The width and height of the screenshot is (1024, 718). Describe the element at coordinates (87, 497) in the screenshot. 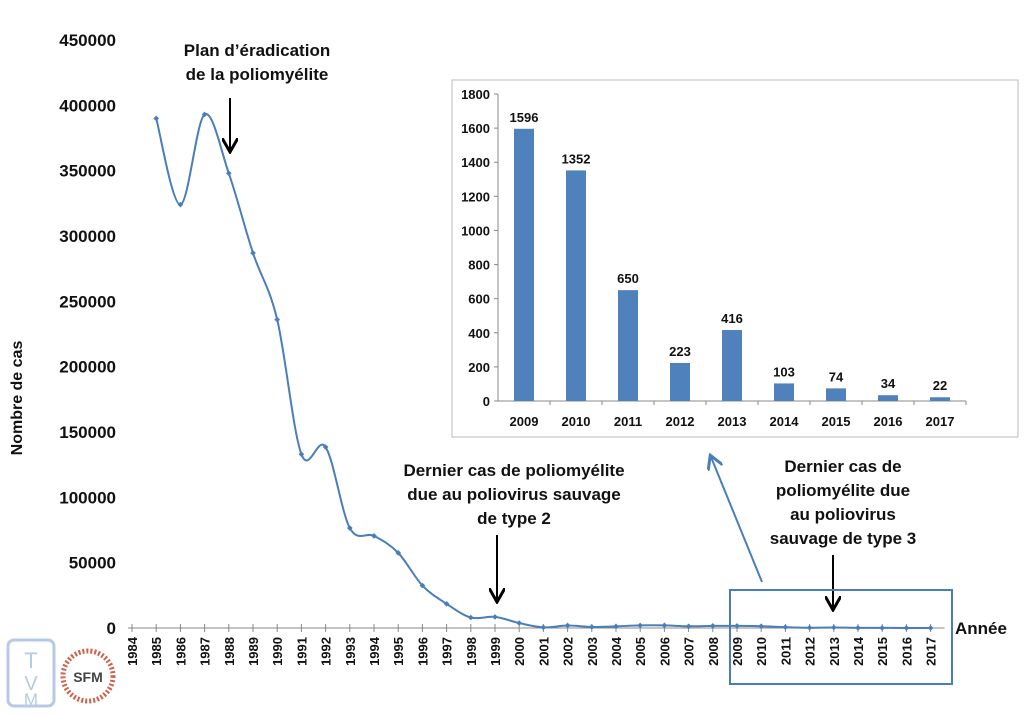

I see `y-tick-label: 100000` at that location.